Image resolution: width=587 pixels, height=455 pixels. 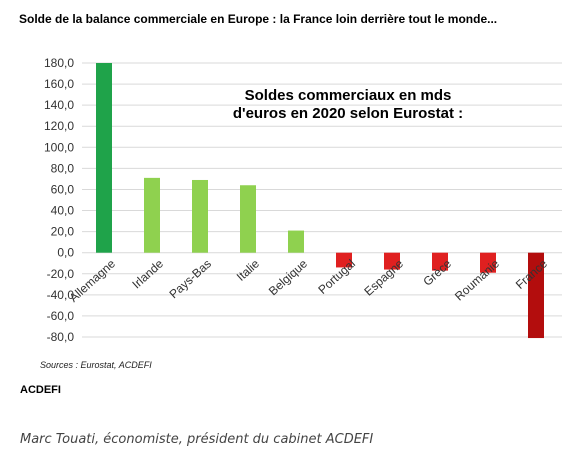 I want to click on y-tick-label: 80,0, so click(x=63, y=168).